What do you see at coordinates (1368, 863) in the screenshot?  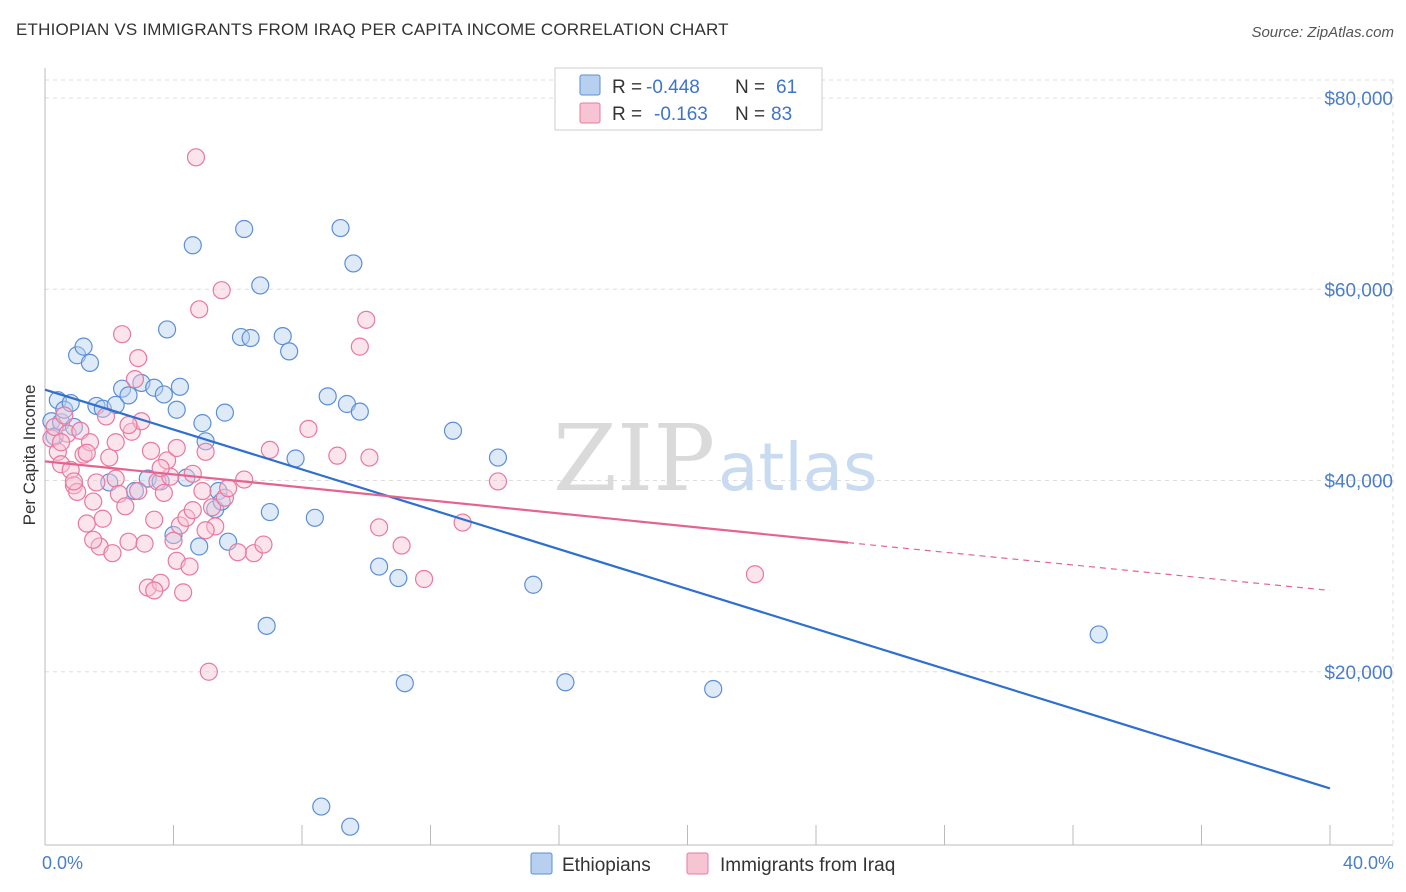 I see `x-tick-label-max: 40.0%` at bounding box center [1368, 863].